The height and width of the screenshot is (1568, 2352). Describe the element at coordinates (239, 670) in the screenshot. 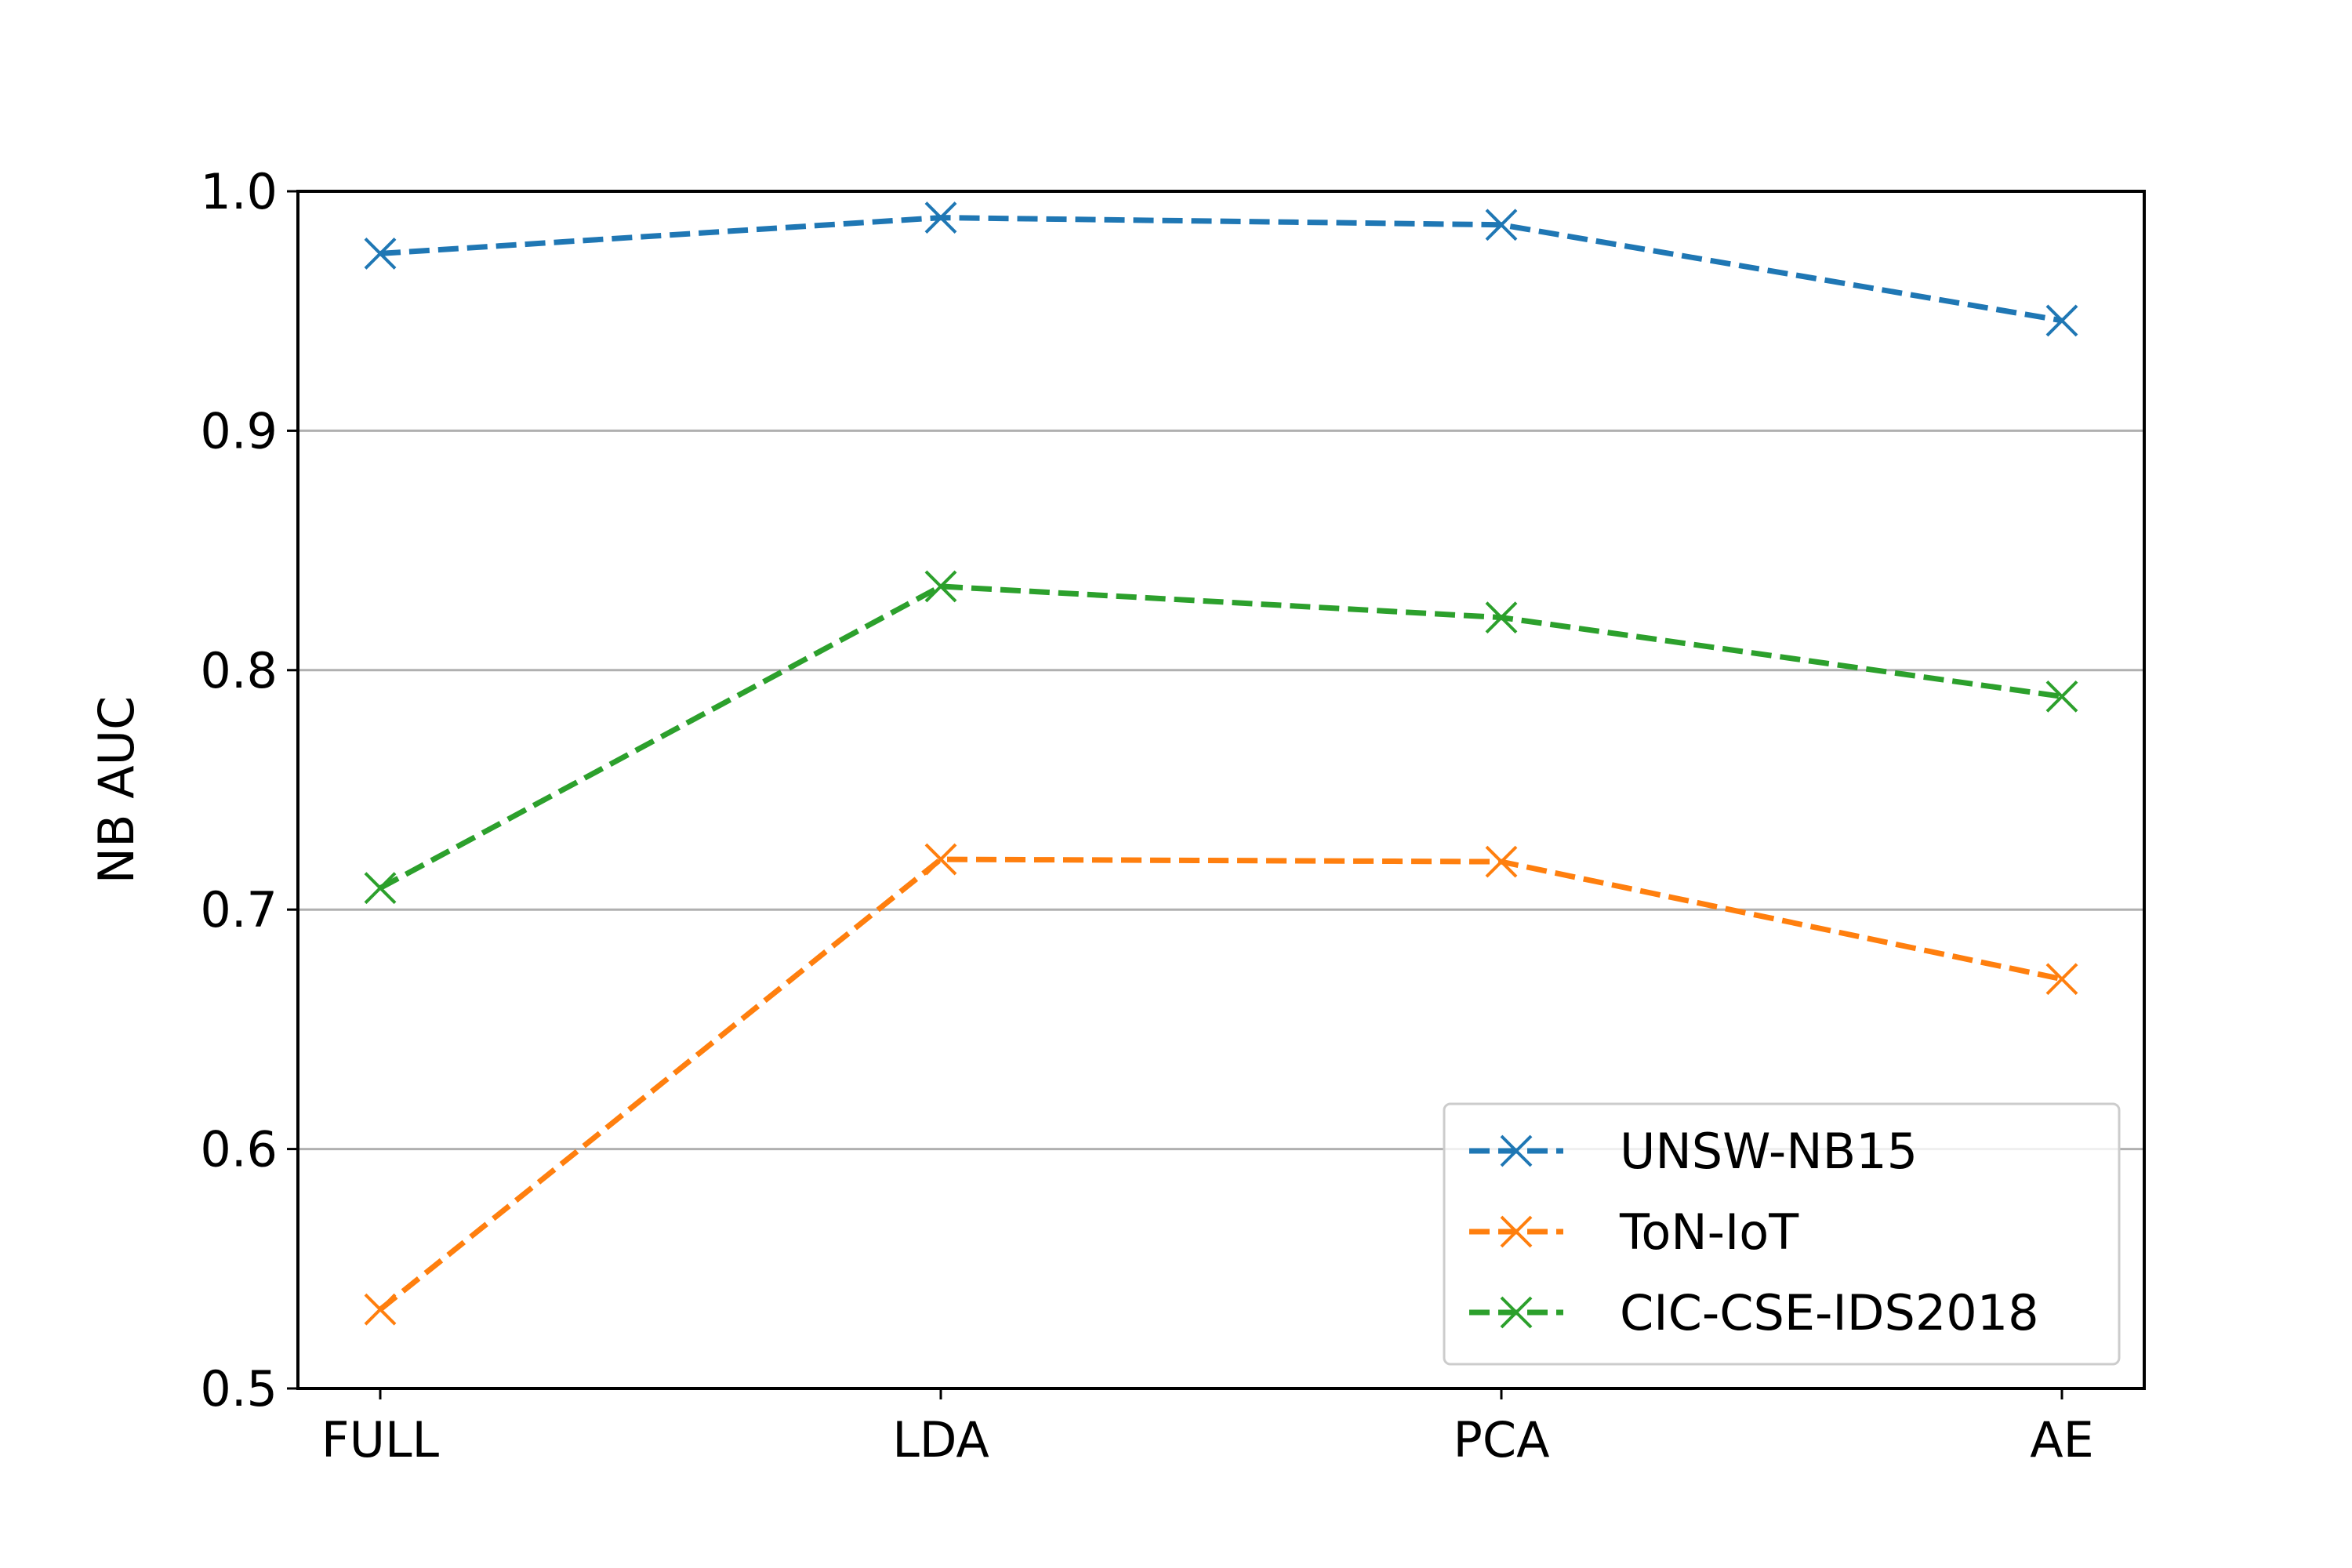

I see `y-tick-label: 0.8` at that location.